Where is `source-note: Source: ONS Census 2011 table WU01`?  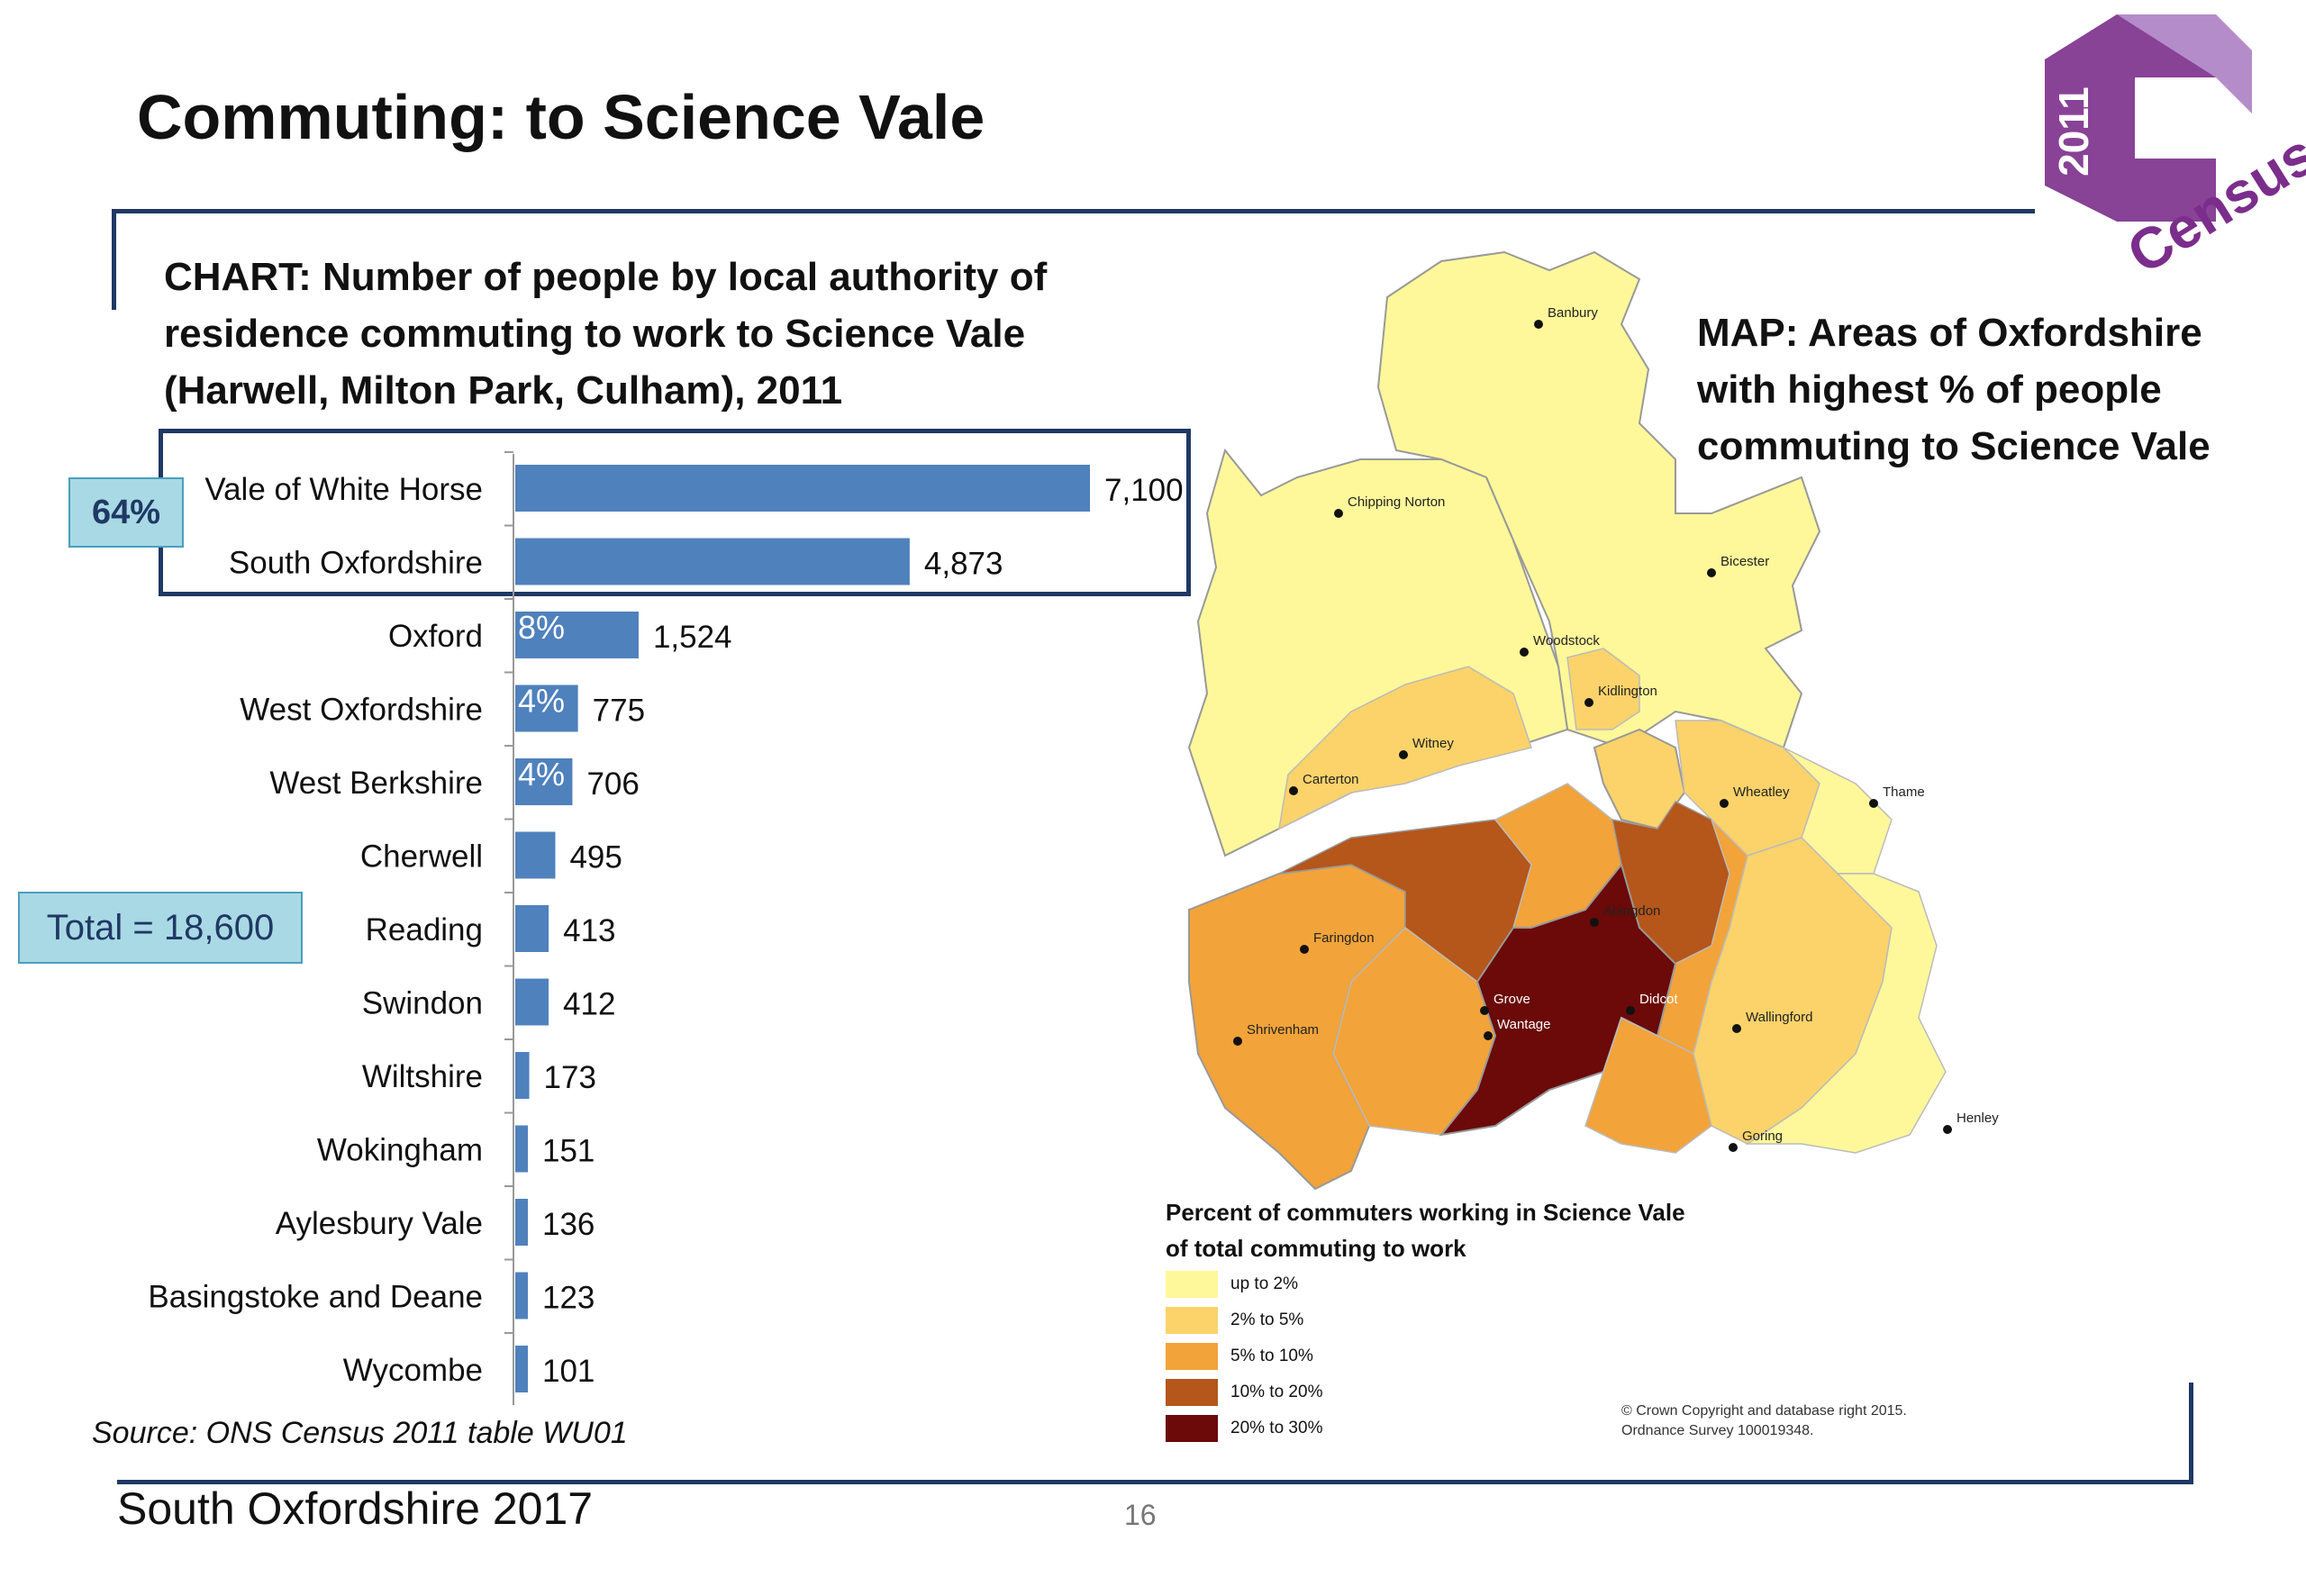
source-note: Source: ONS Census 2011 table WU01 is located at coordinates (360, 1433).